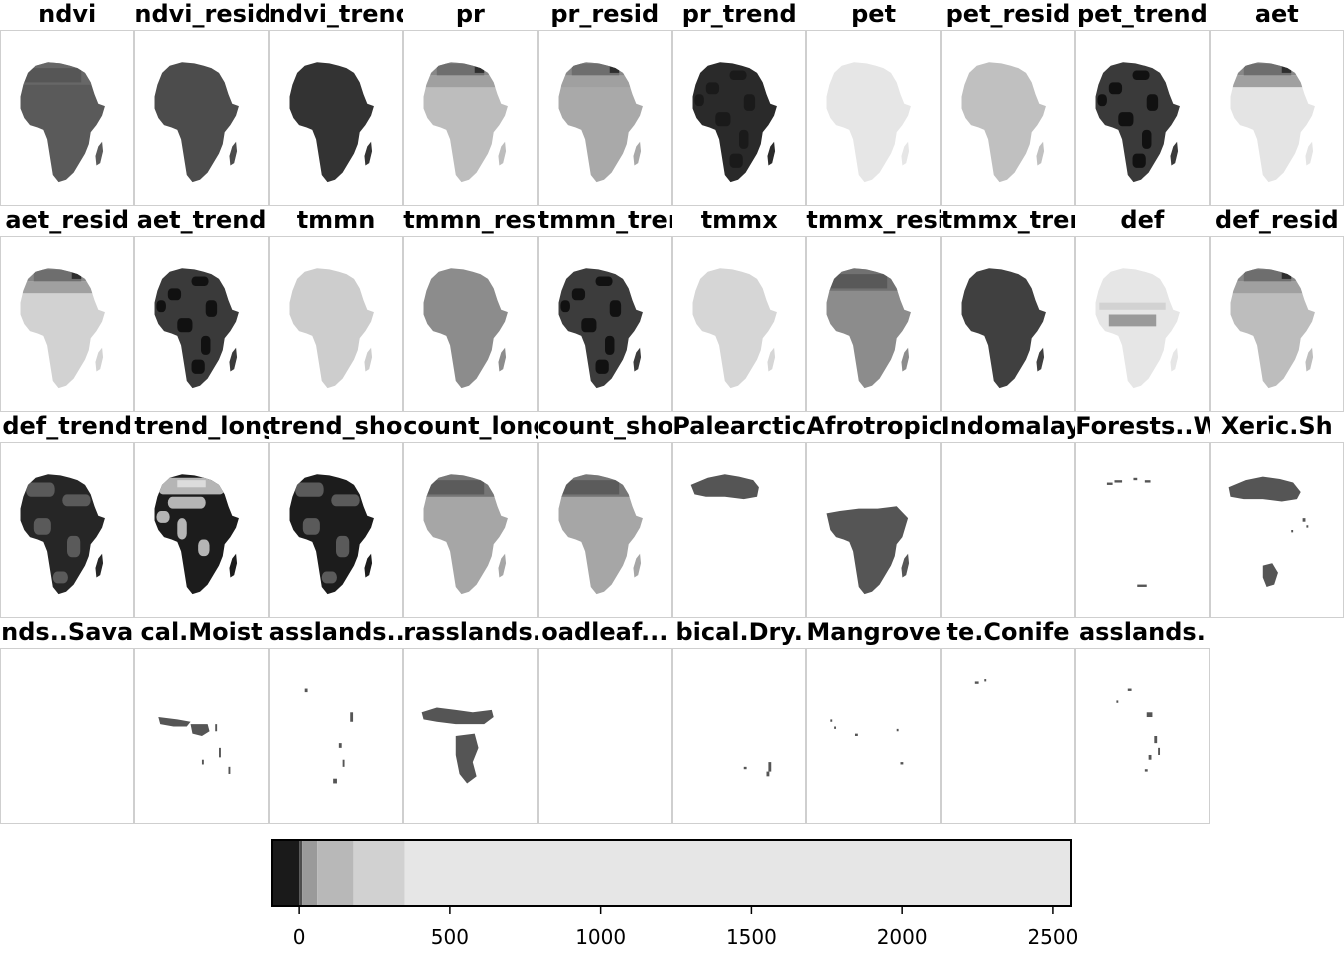 The width and height of the screenshot is (1344, 960). I want to click on map-panel: asslands.., so click(336, 721).